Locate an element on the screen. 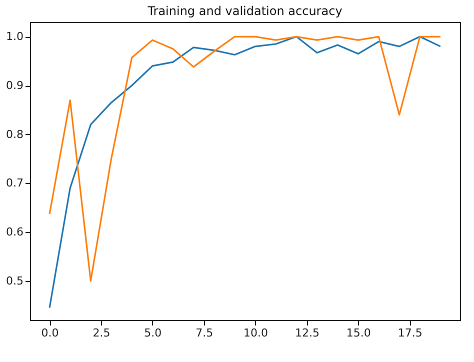 The width and height of the screenshot is (474, 362). y-tick-label: 0.9 is located at coordinates (15, 85).